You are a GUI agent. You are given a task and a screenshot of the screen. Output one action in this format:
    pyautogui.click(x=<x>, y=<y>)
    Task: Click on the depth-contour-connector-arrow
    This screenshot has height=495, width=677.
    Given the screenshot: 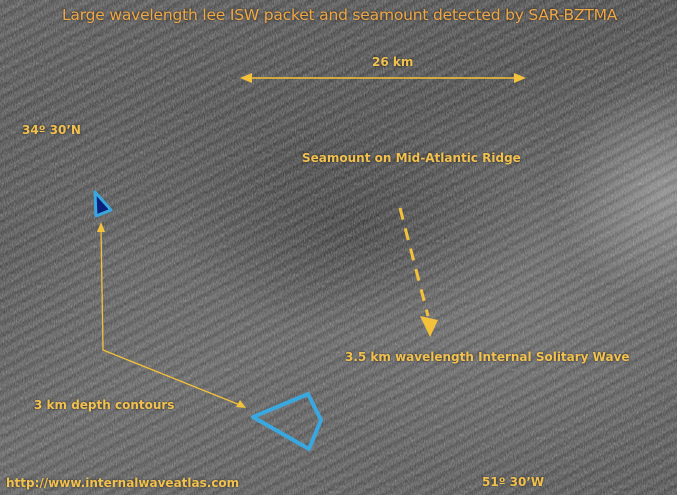 What is the action you would take?
    pyautogui.click(x=171, y=315)
    